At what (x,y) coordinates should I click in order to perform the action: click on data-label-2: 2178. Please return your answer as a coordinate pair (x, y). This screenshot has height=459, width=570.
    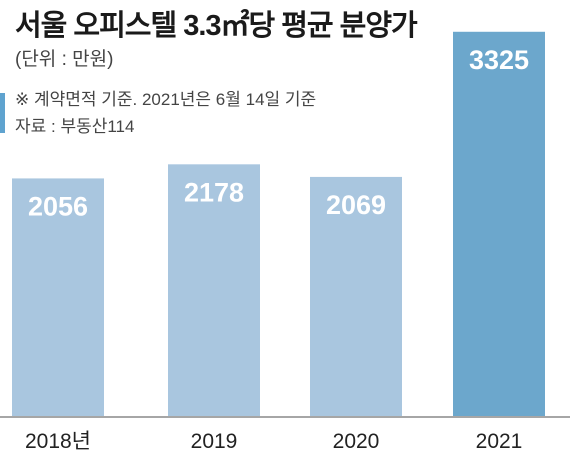
    Looking at the image, I should click on (214, 192).